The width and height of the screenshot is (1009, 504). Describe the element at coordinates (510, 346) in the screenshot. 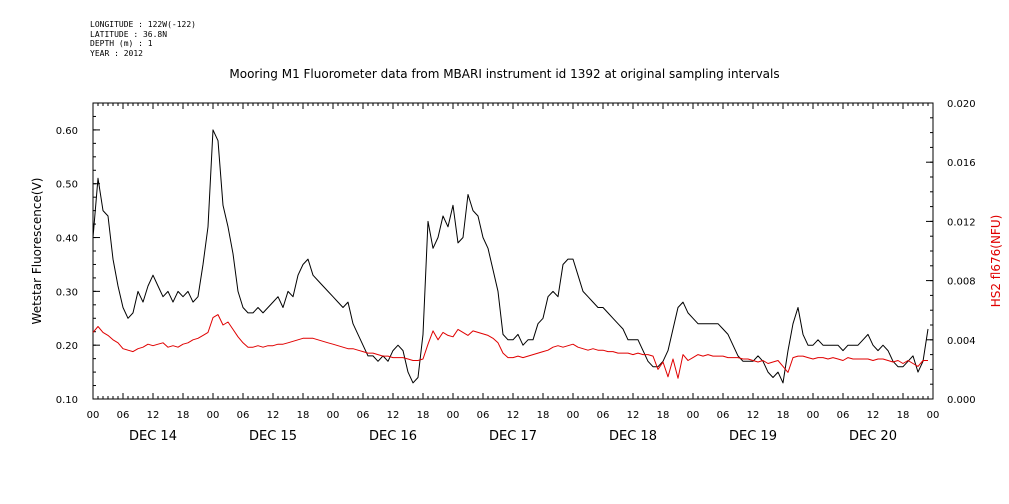

I see `series-line-hs2-fl676` at that location.